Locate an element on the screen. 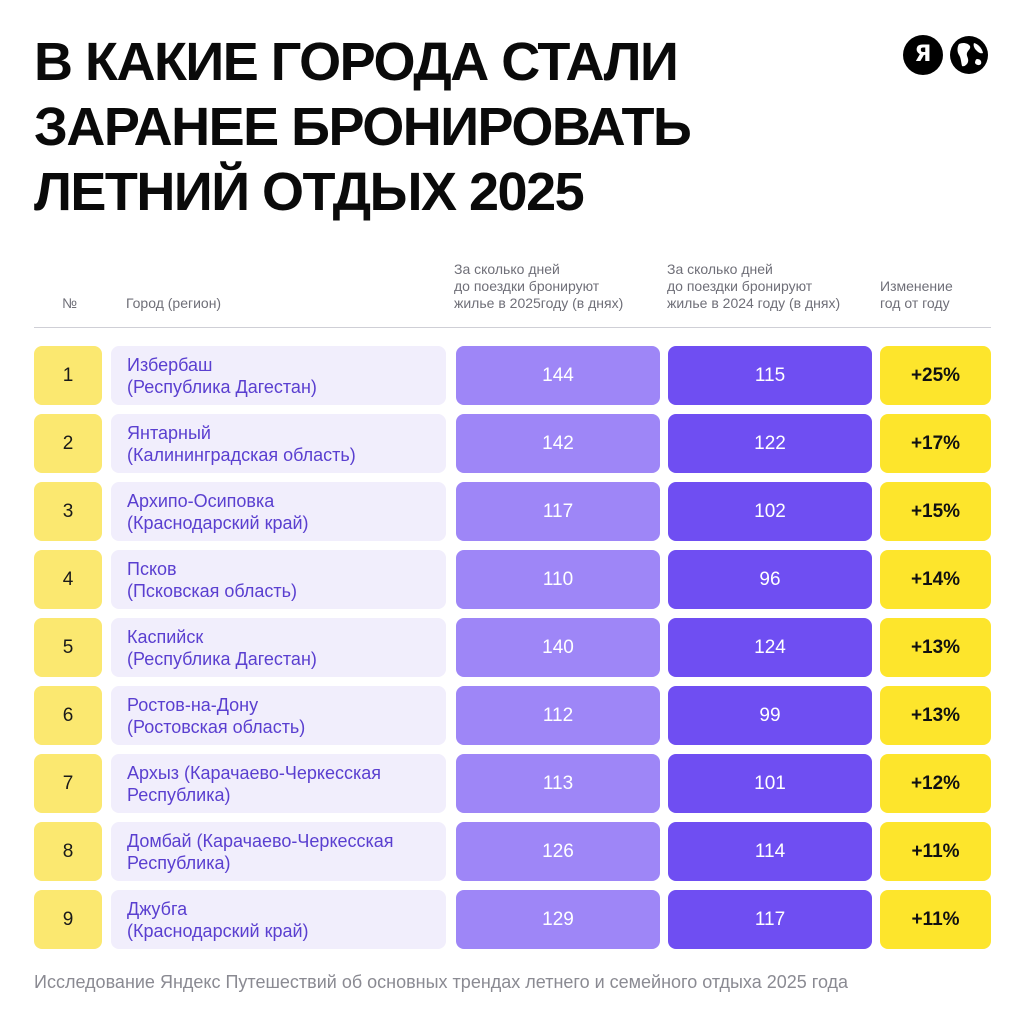  row-number: 1 is located at coordinates (68, 375).